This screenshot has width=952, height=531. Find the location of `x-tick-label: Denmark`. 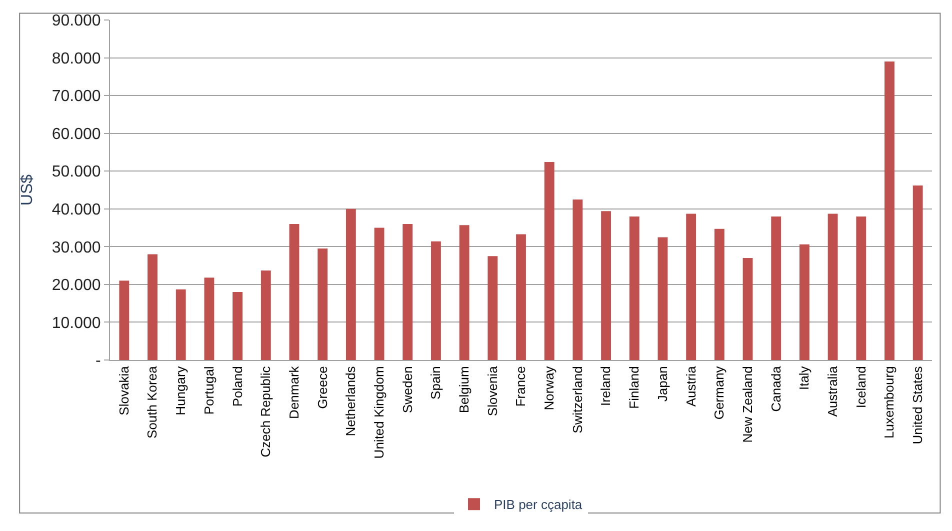

x-tick-label: Denmark is located at coordinates (294, 392).